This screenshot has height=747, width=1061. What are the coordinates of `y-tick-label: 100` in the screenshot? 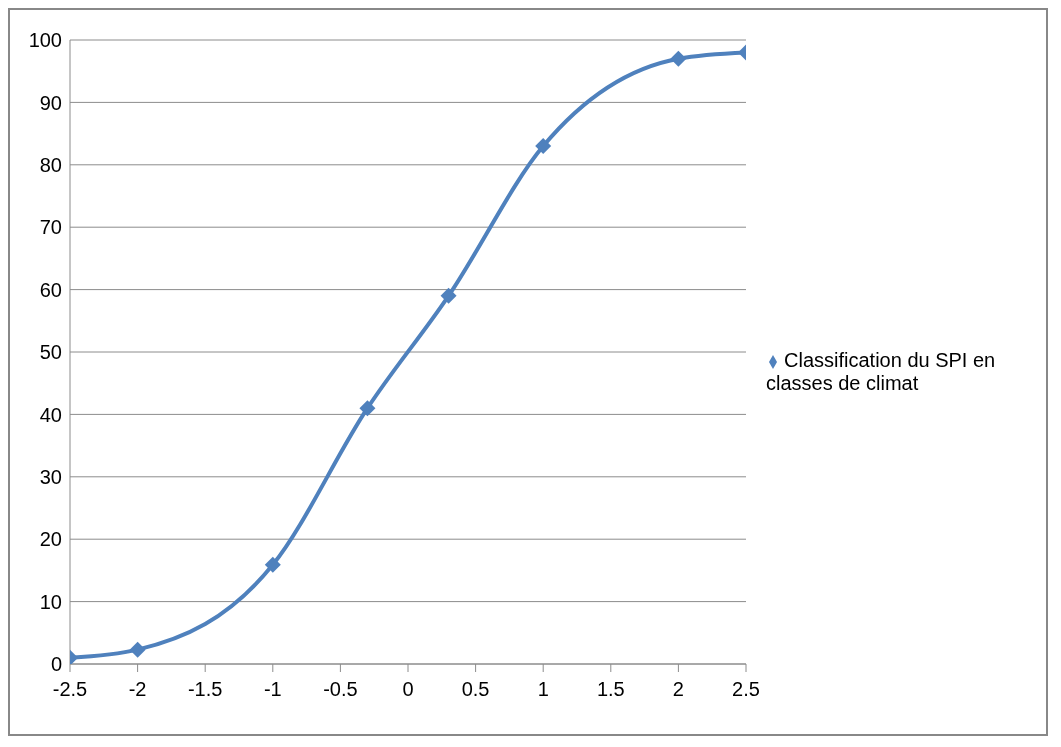 It's located at (45, 40).